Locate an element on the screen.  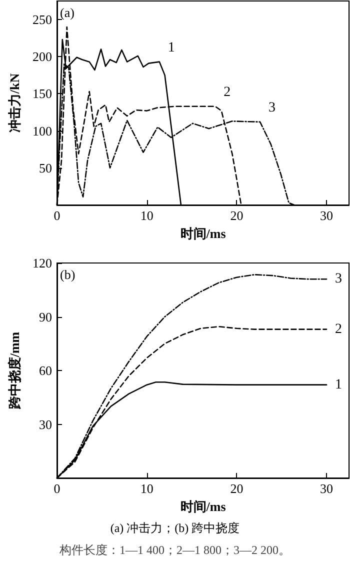
annotation: (a) is located at coordinates (67, 12).